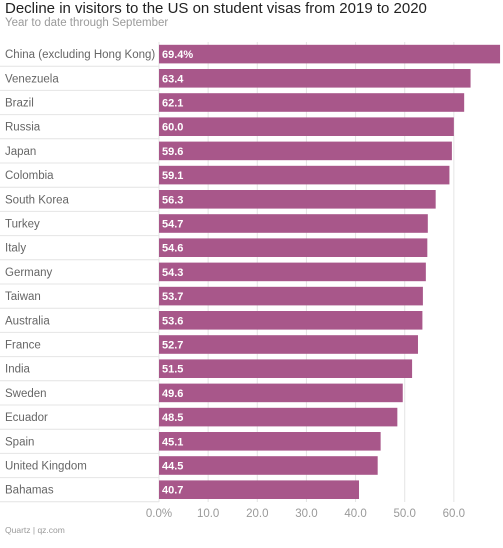 This screenshot has width=503, height=548. Describe the element at coordinates (177, 55) in the screenshot. I see `value-label: 69.4%` at that location.